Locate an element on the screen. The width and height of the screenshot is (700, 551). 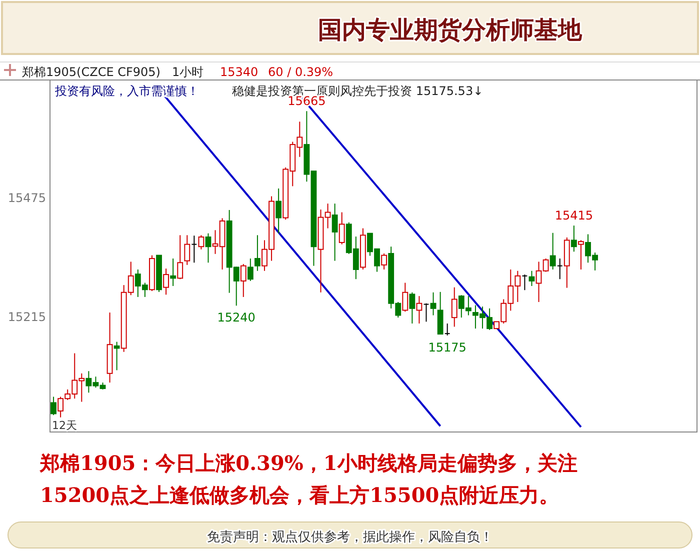
text: 1小时 is located at coordinates (188, 72).